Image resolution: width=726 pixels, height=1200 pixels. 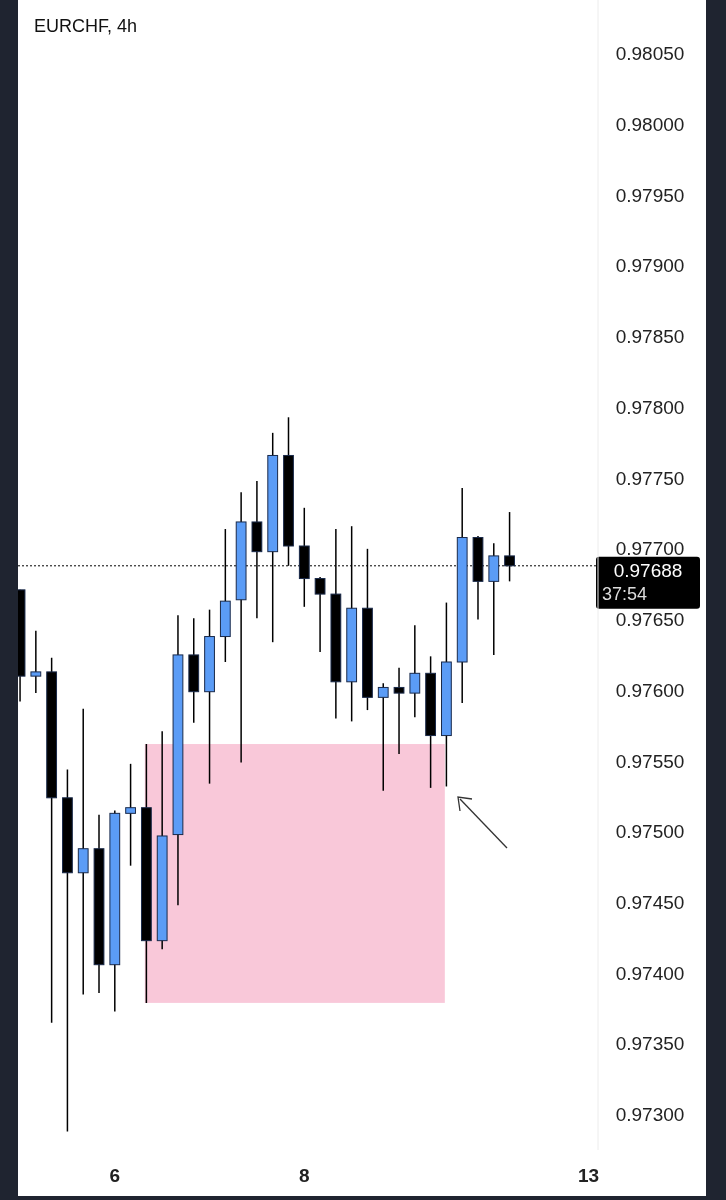 What do you see at coordinates (650, 337) in the screenshot?
I see `y-tick-label: 0.97850` at bounding box center [650, 337].